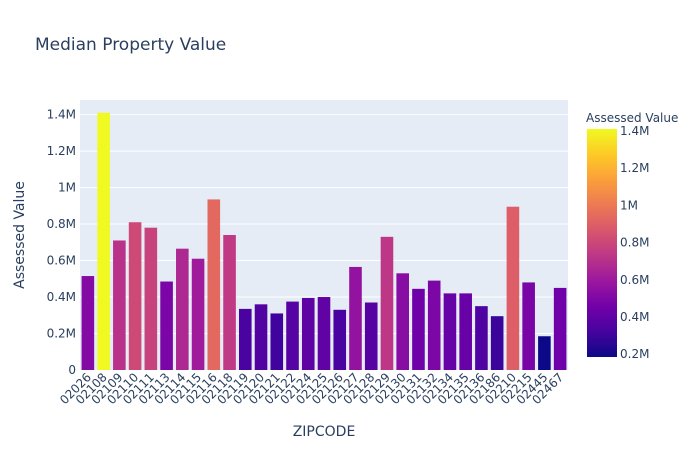 This screenshot has width=700, height=450. I want to click on colorbar-tick-label: 0.4M, so click(634, 317).